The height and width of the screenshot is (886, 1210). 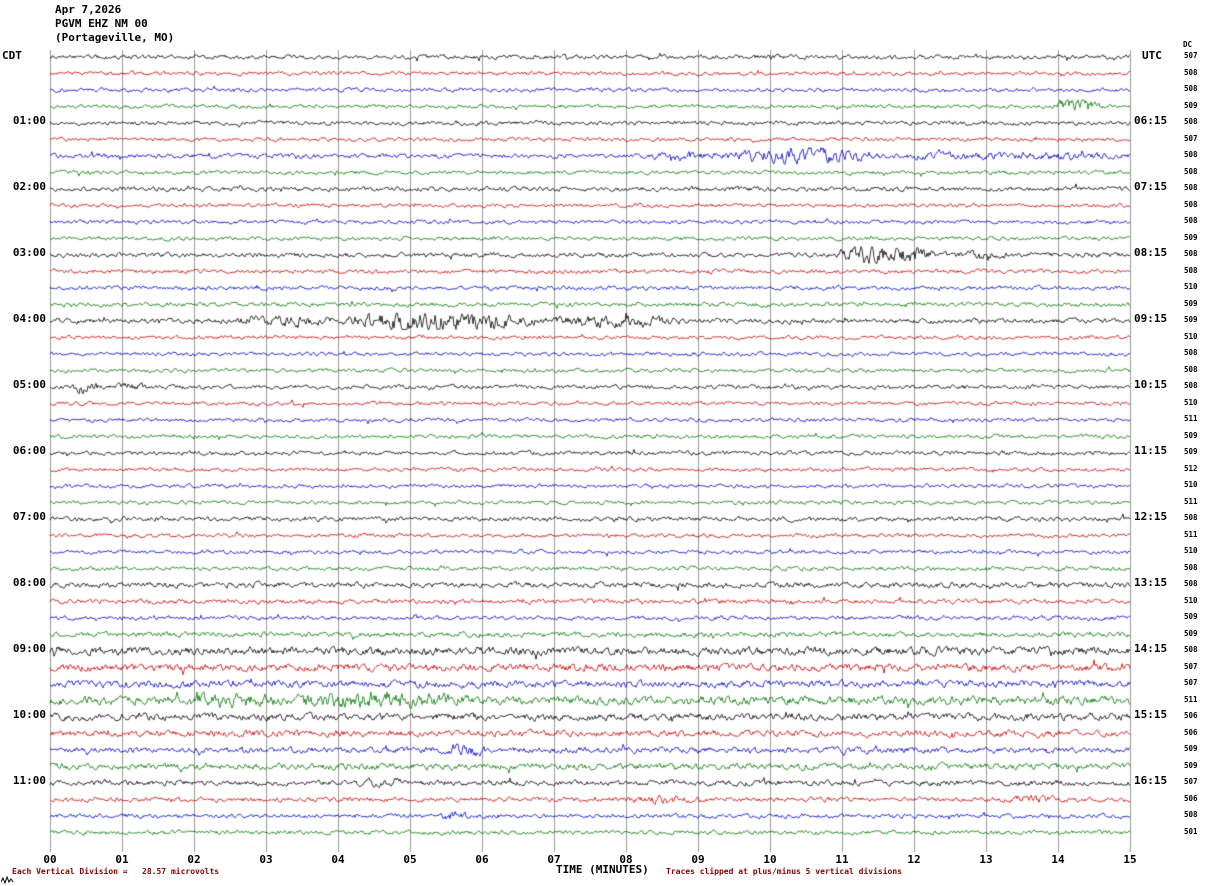 I want to click on right-time-label: 11:15, so click(x=1151, y=450).